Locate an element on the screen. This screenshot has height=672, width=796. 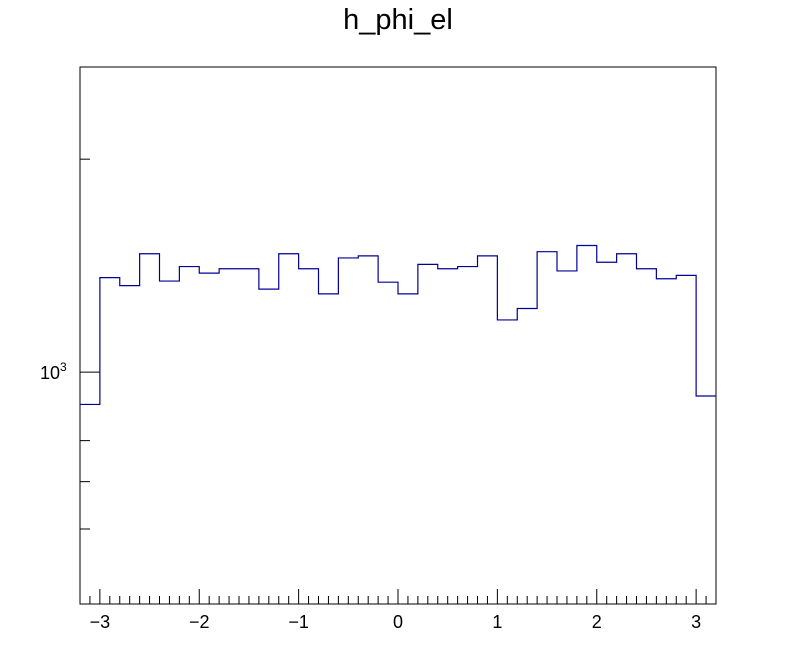
x-tick-label: −1 is located at coordinates (298, 622).